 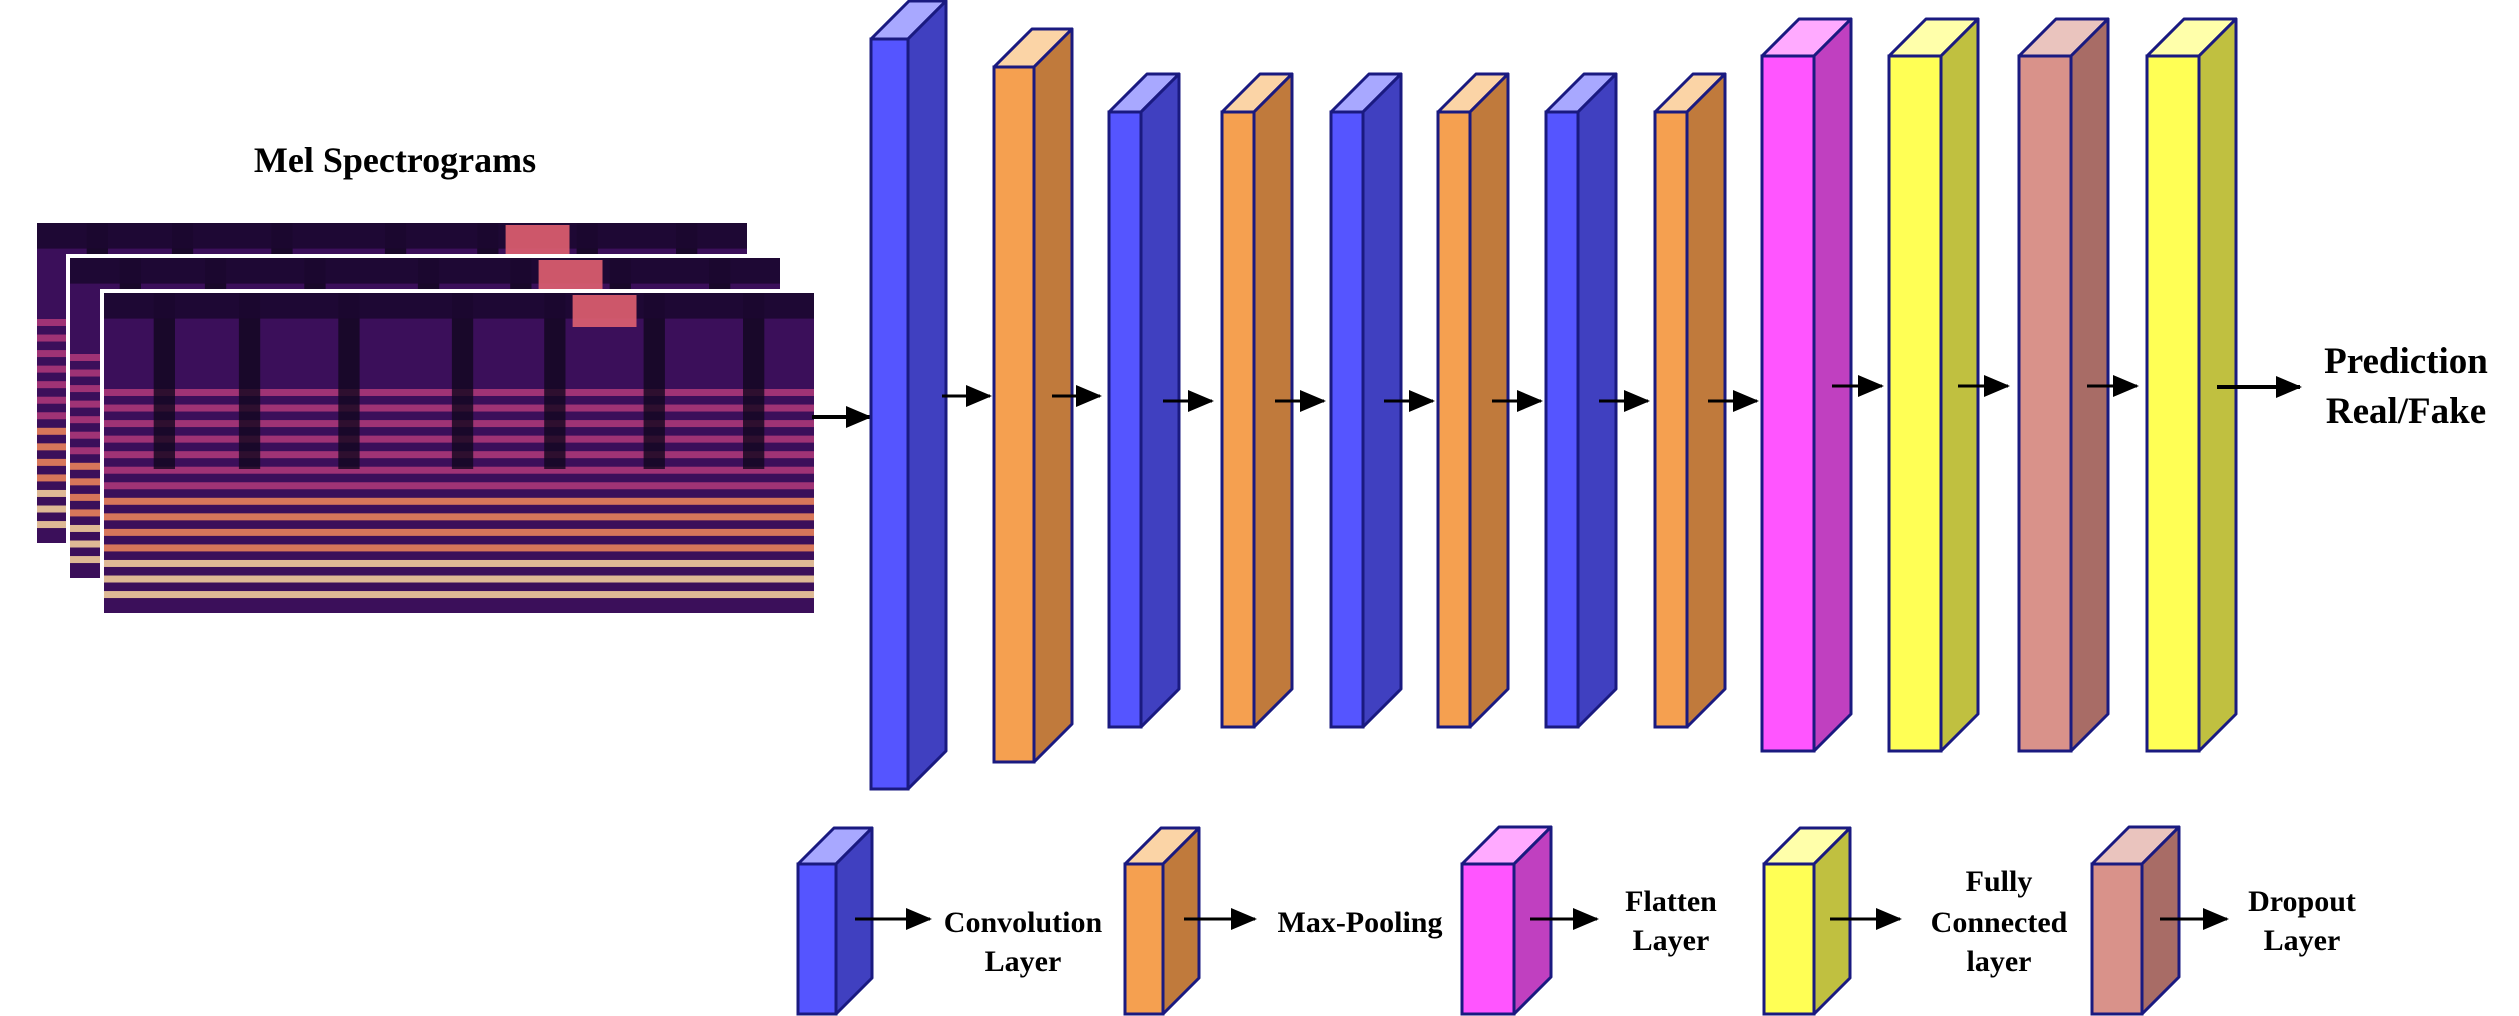 What do you see at coordinates (889, 414) in the screenshot?
I see `layer-1-conv-front` at bounding box center [889, 414].